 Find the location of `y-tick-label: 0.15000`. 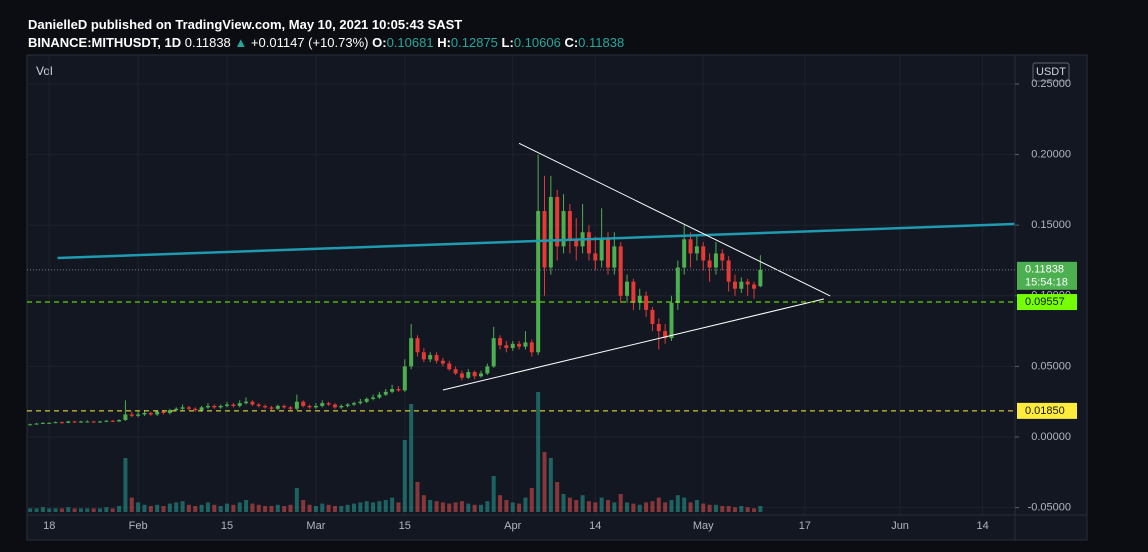

y-tick-label: 0.15000 is located at coordinates (1051, 225).